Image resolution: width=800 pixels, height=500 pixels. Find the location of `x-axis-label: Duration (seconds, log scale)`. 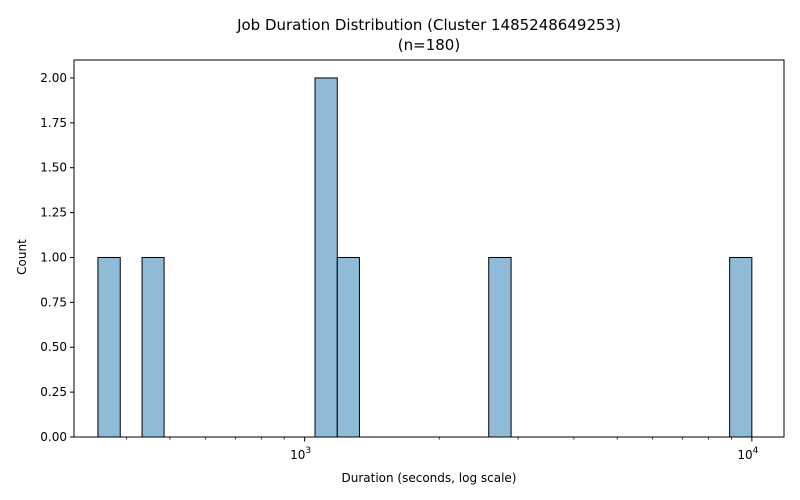

x-axis-label: Duration (seconds, log scale) is located at coordinates (428, 478).